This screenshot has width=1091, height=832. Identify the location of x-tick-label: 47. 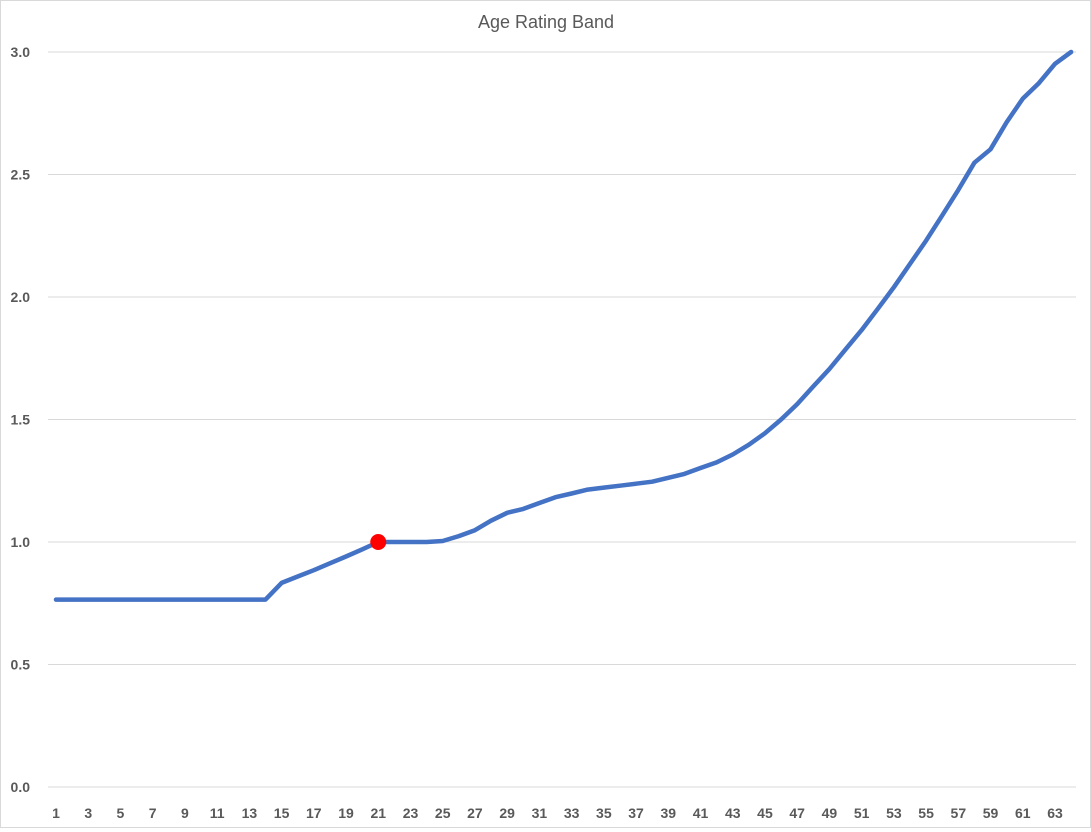
(797, 813).